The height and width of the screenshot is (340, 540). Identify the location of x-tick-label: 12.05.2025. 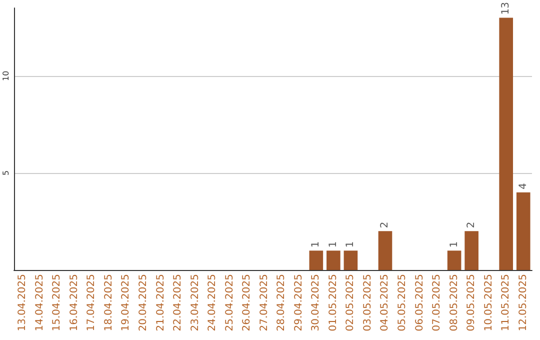
(523, 303).